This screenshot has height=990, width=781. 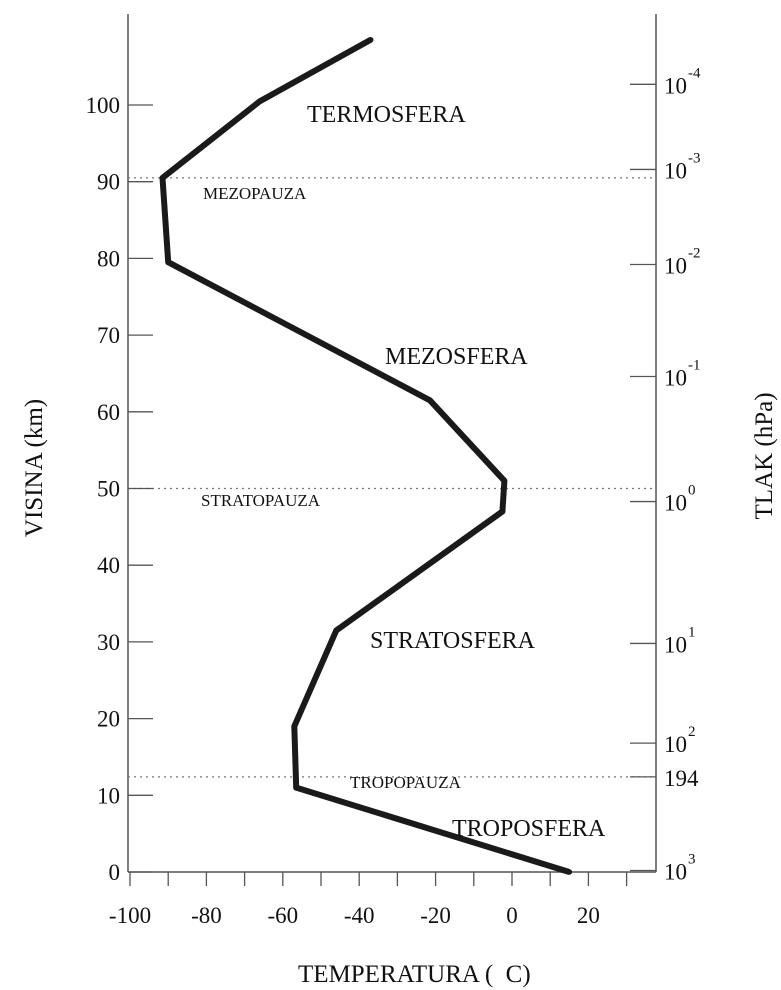 I want to click on left-y-ticks: 0 10 20 30 40 50 60 70 80 90 100, so click(x=119, y=489).